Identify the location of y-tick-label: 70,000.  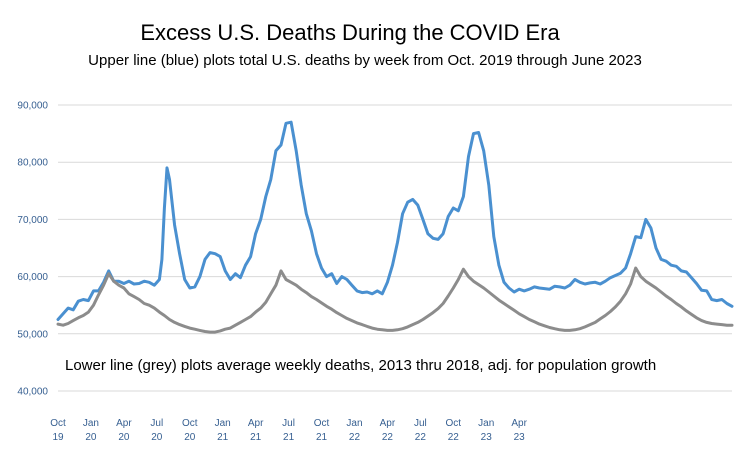
(32, 220).